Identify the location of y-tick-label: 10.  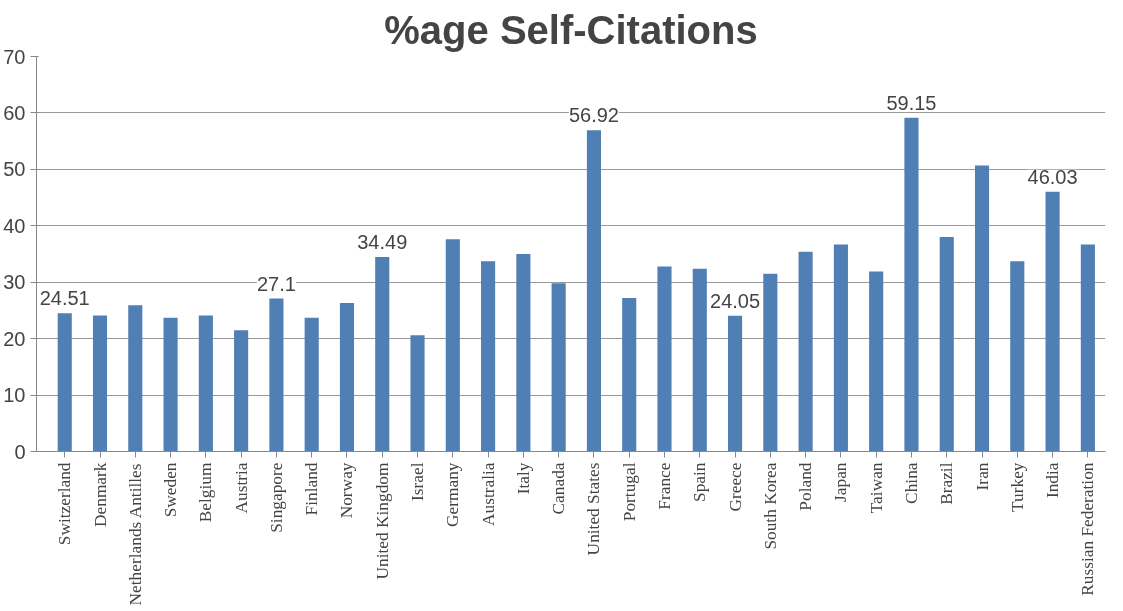
(14, 395).